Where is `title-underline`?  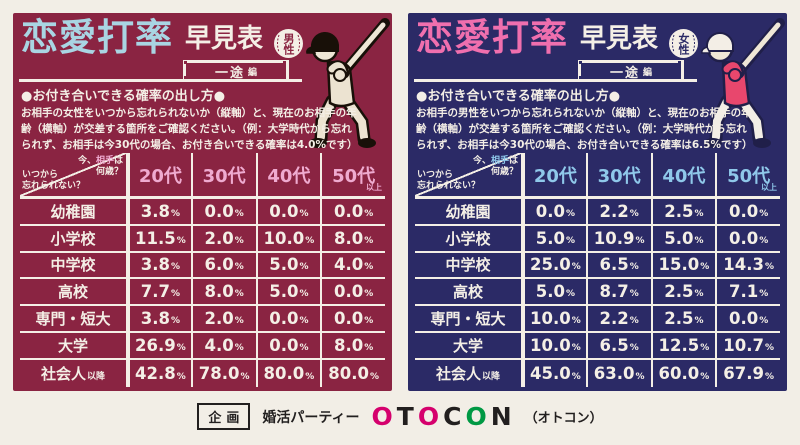 title-underline is located at coordinates (555, 80).